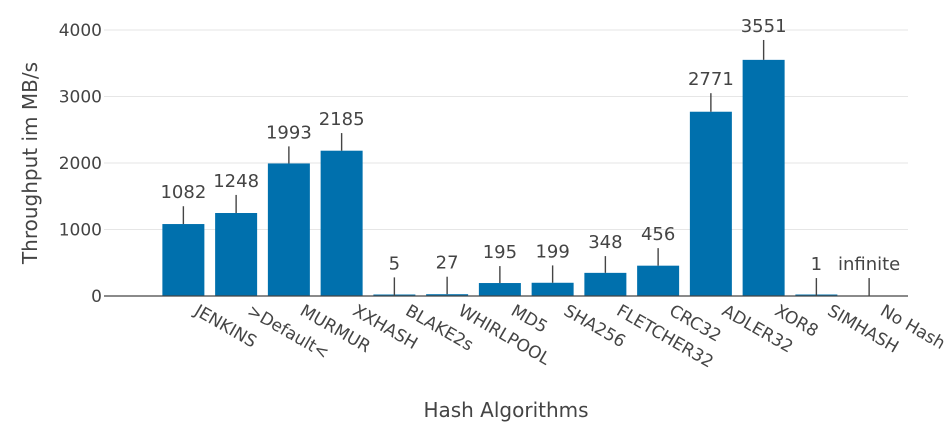  What do you see at coordinates (869, 264) in the screenshot?
I see `data-label: infinite` at bounding box center [869, 264].